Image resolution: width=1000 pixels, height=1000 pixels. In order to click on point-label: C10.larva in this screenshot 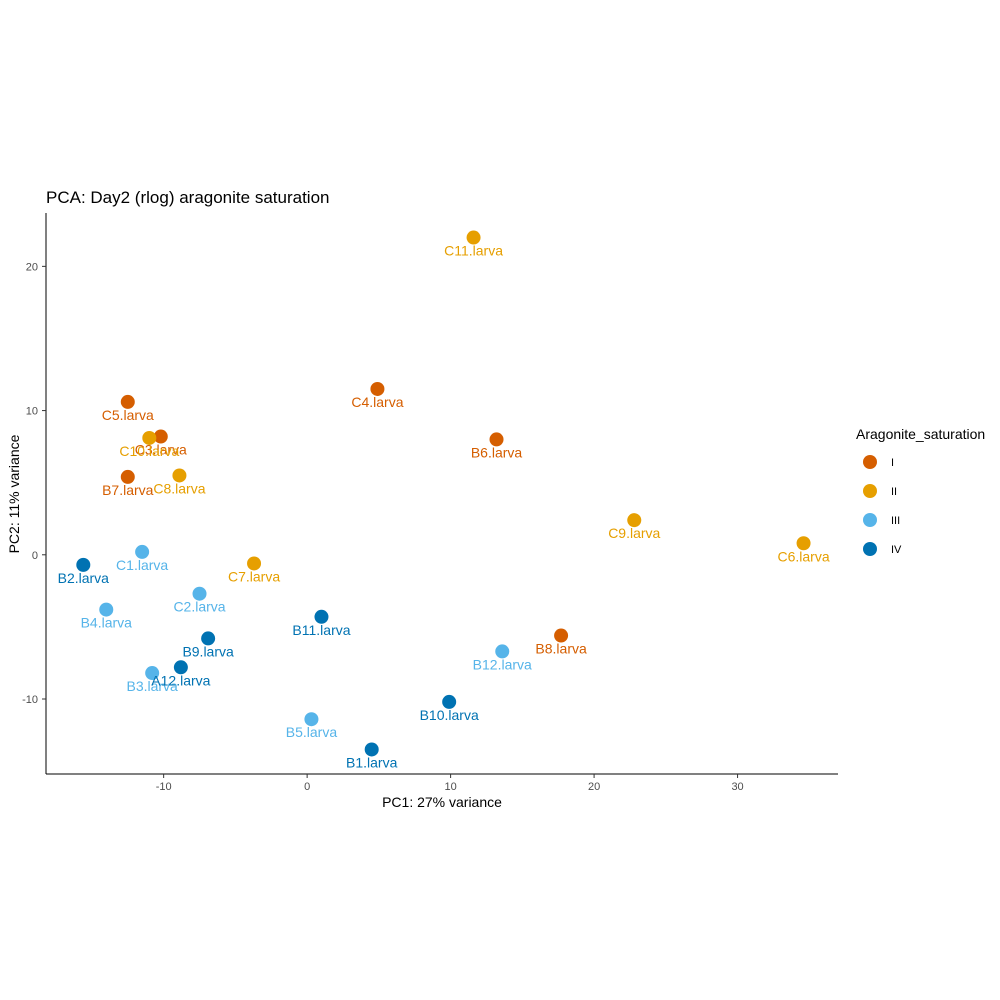, I will do `click(149, 451)`.